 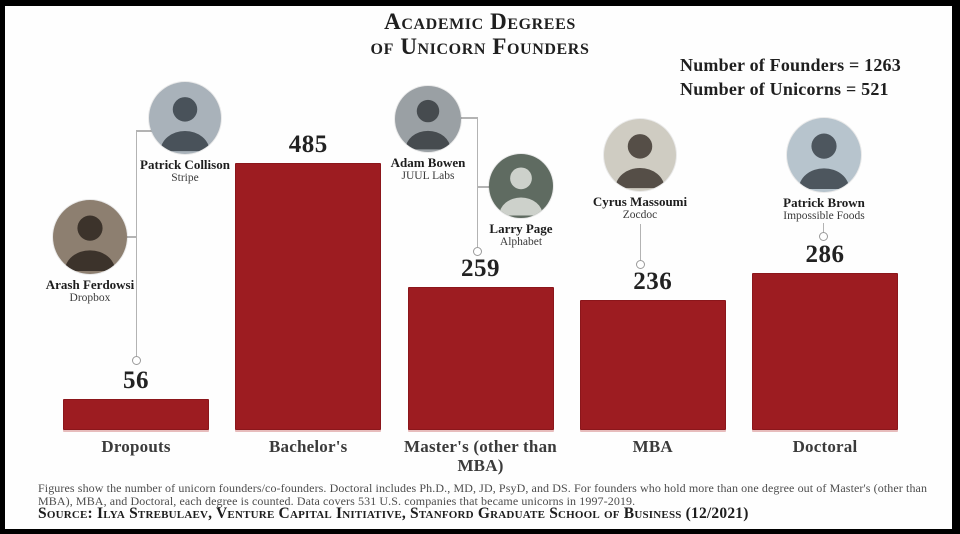 I want to click on founder-company: Stripe, so click(x=185, y=178).